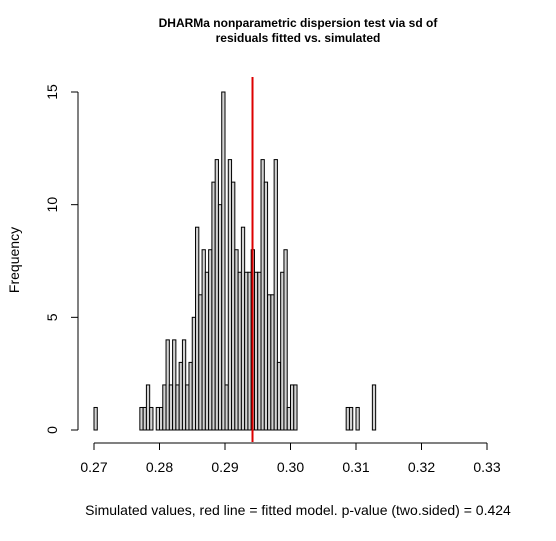  I want to click on y-tick-label: 0, so click(52, 430).